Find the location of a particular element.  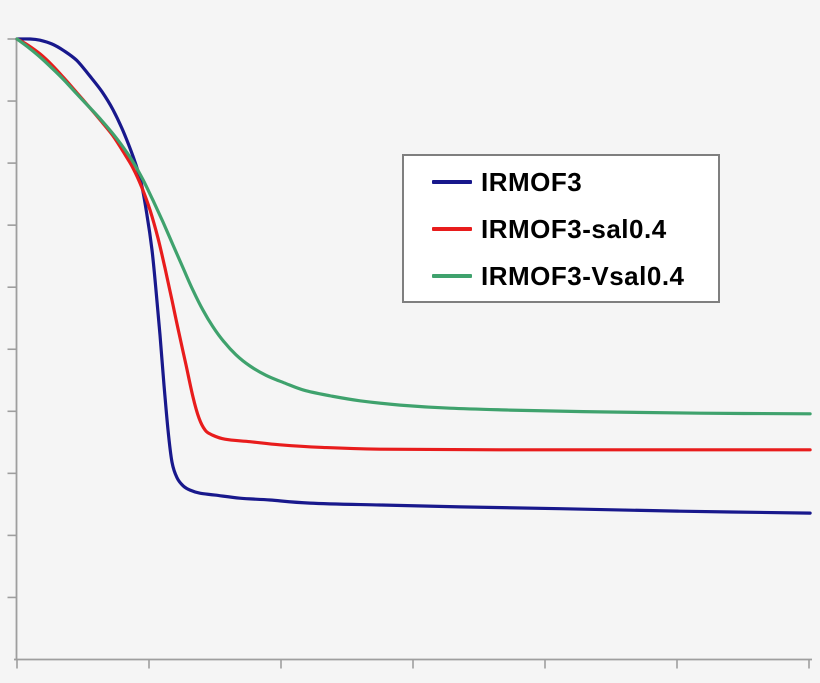

legend-label-irmof3-sal04: IRMOF3-sal0.4 is located at coordinates (574, 228).